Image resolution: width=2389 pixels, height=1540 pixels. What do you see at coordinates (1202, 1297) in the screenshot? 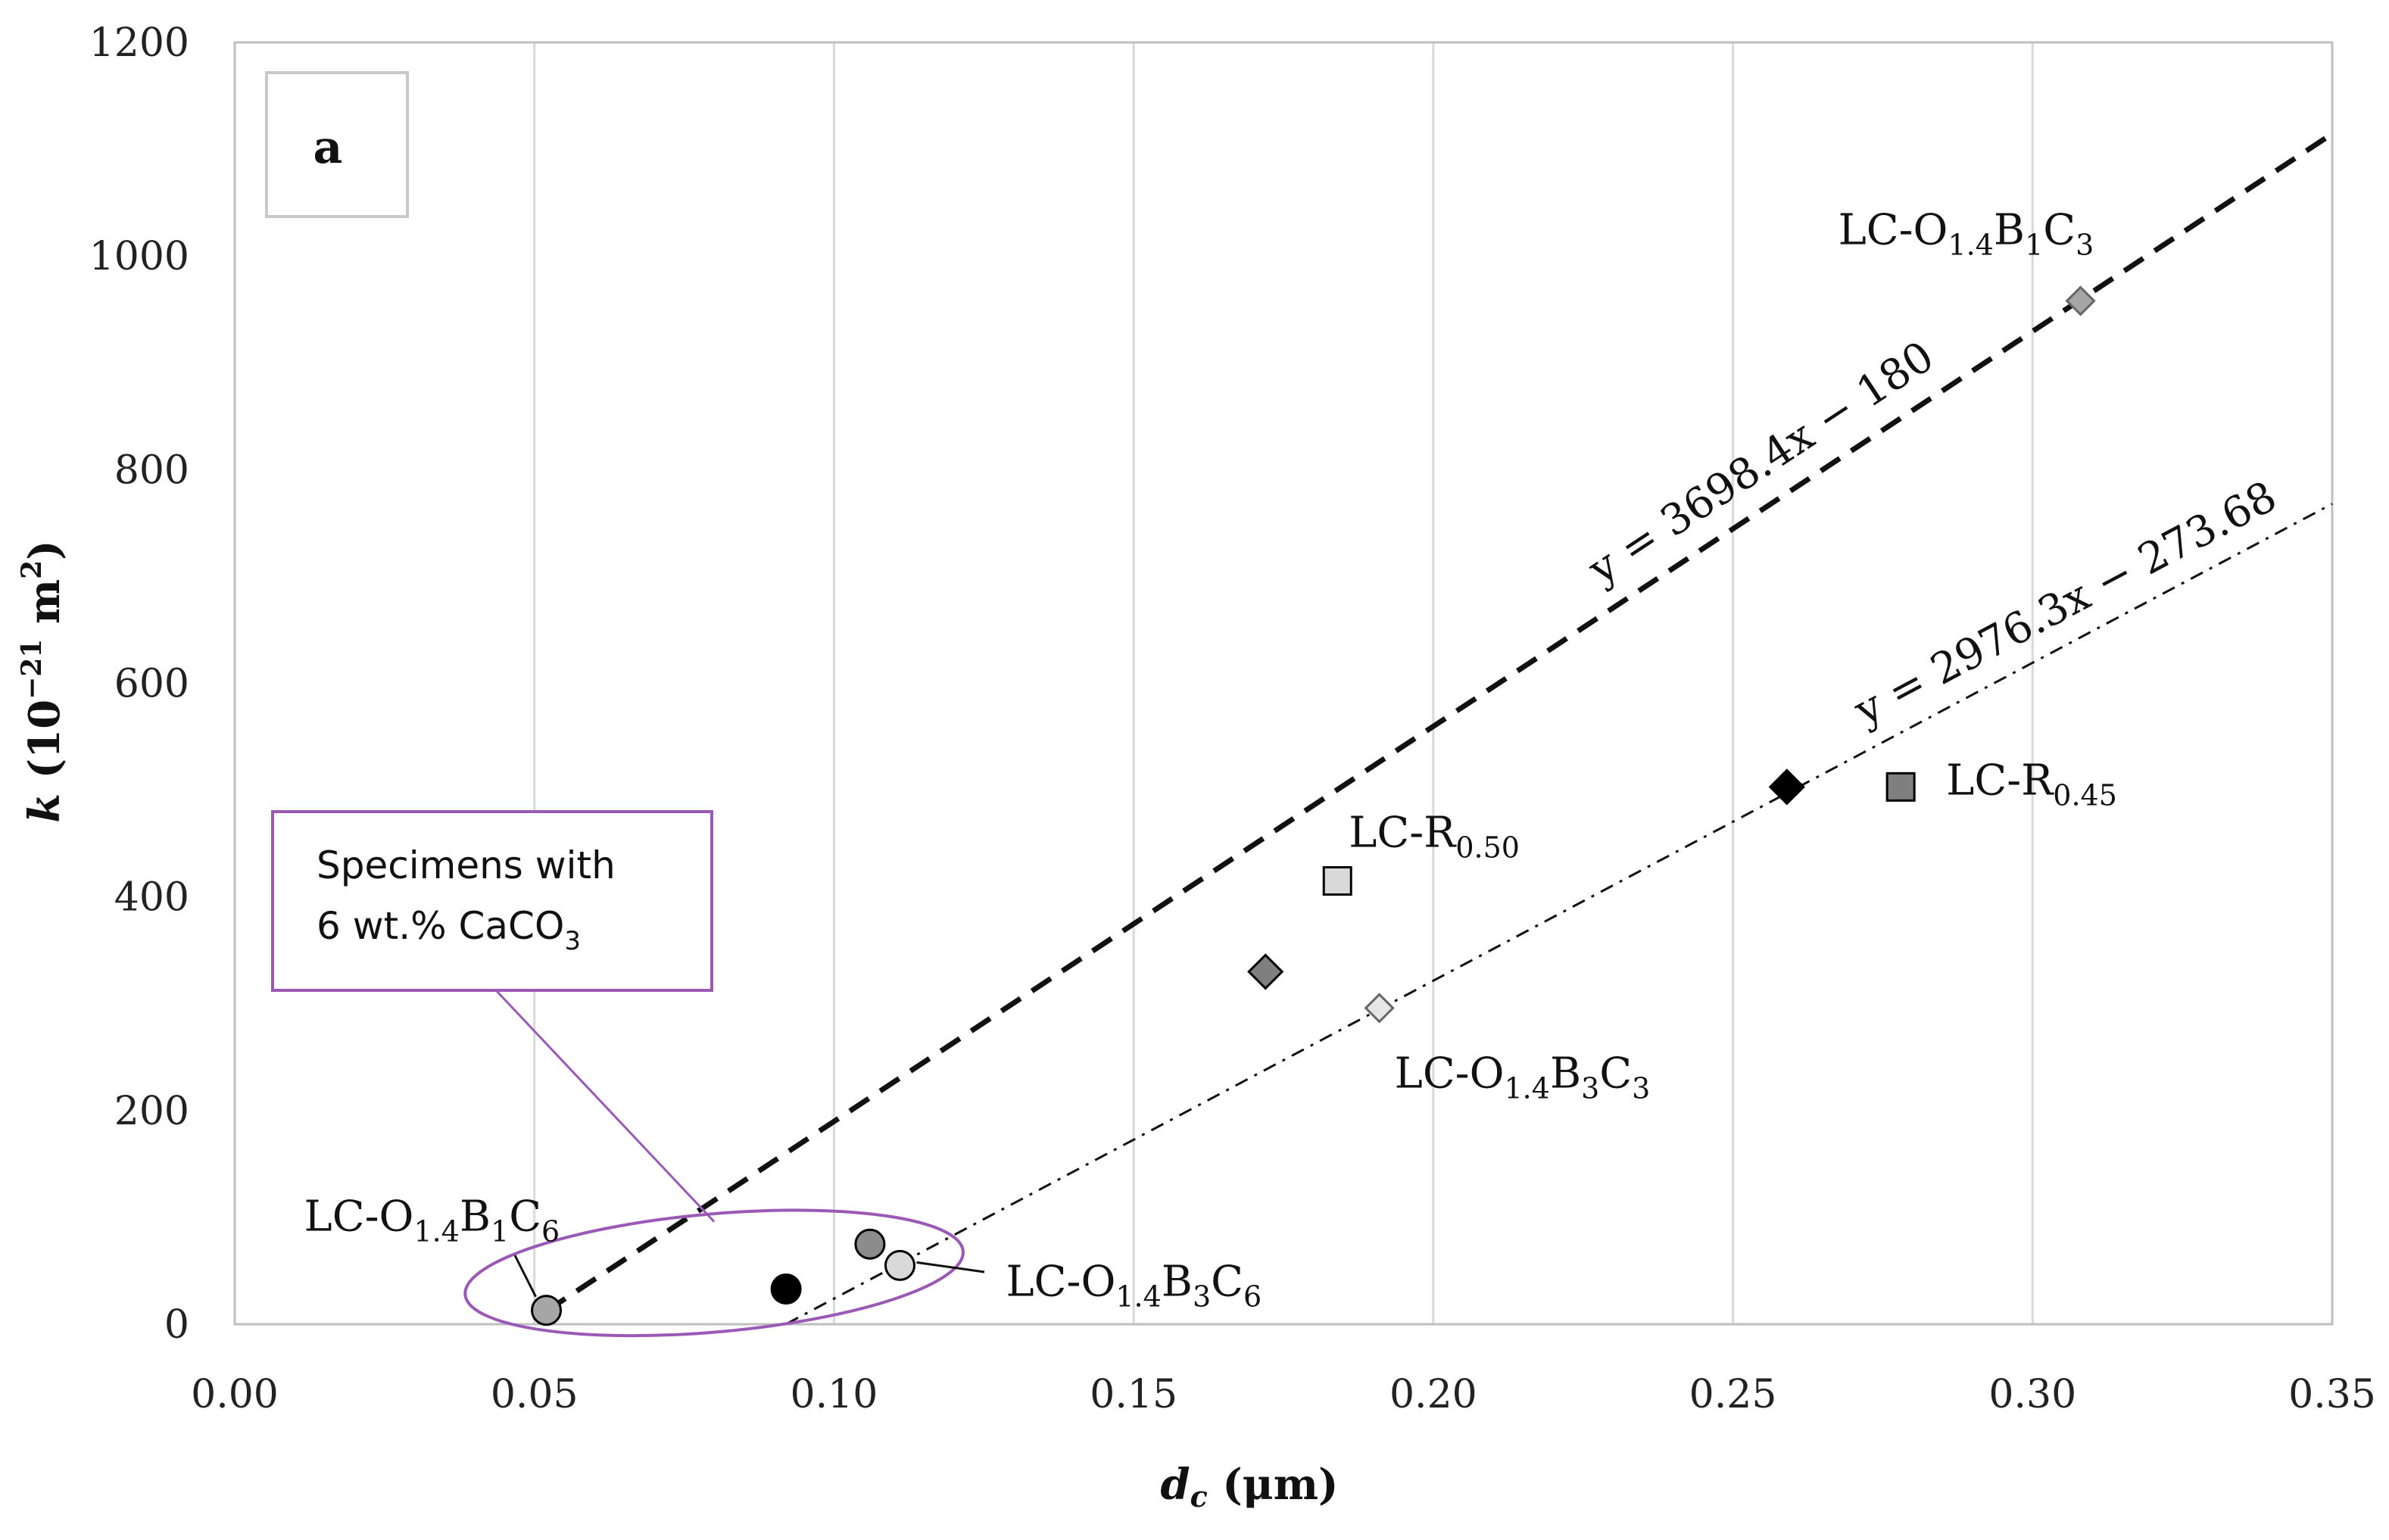
I see `label-b3c6-sub: 3` at bounding box center [1202, 1297].